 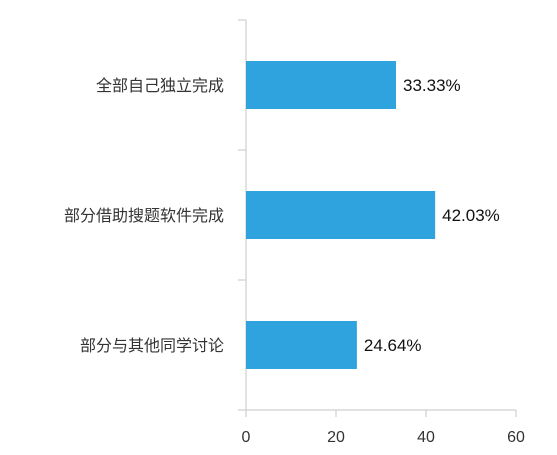 I want to click on x-tick-label: 20, so click(x=336, y=437).